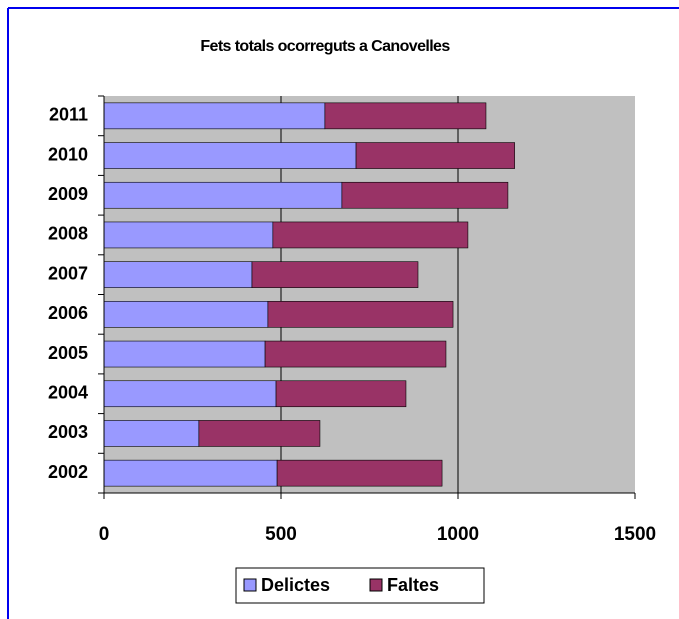 The image size is (679, 619). I want to click on y-tick-label: 2006, so click(68, 313).